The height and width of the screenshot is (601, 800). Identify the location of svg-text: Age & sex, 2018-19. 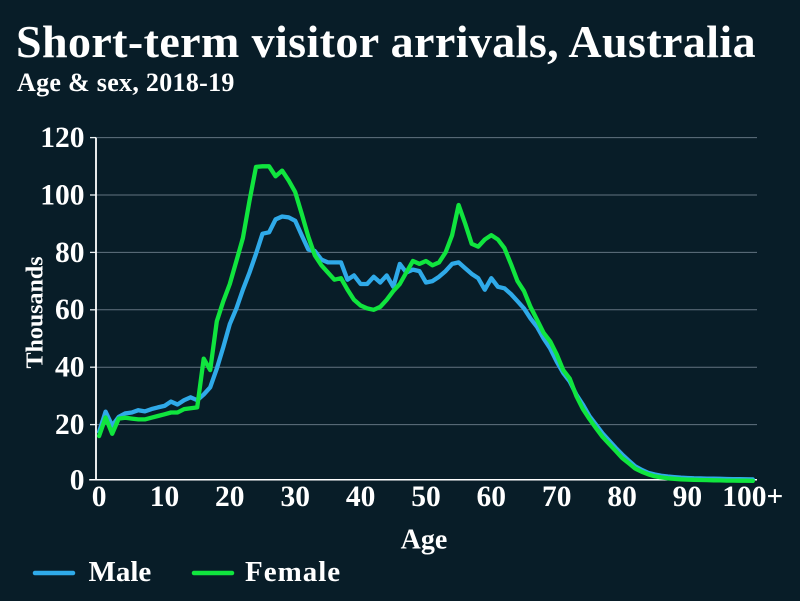
(126, 82).